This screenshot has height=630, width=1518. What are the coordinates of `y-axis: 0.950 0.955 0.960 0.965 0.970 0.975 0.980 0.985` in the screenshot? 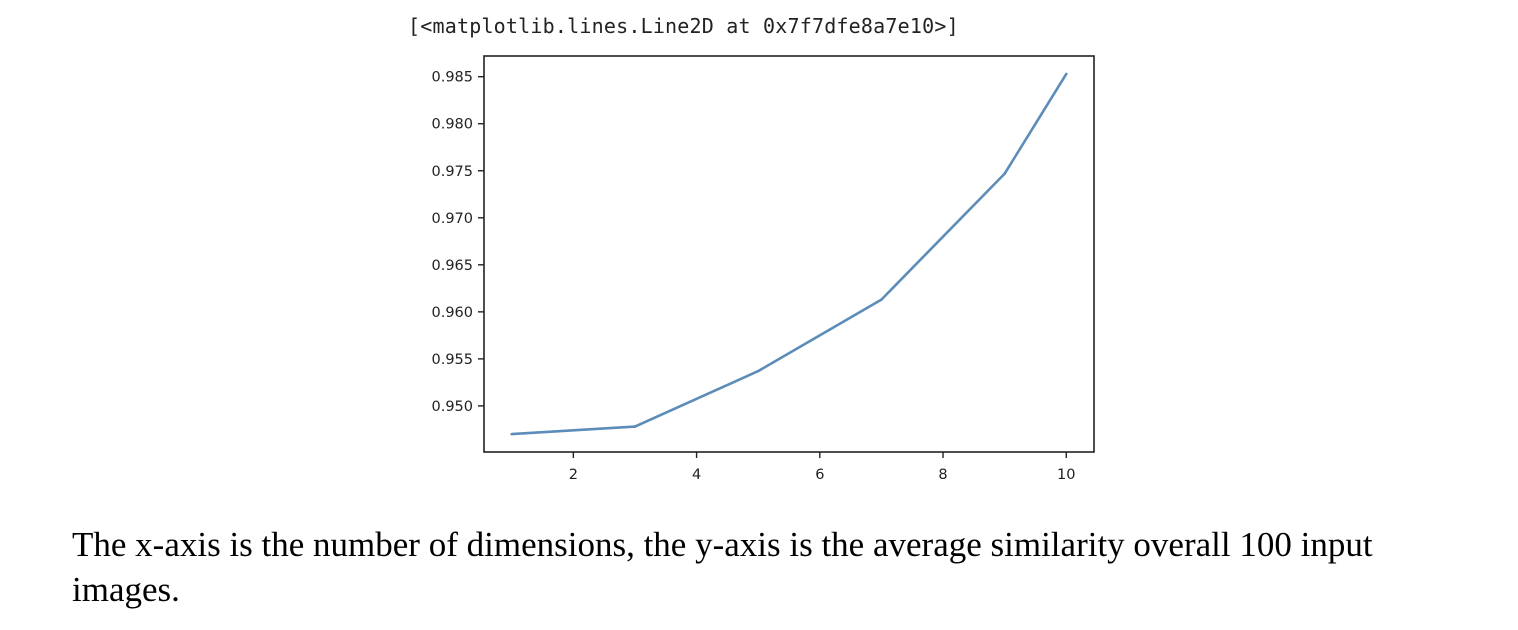 It's located at (457, 242).